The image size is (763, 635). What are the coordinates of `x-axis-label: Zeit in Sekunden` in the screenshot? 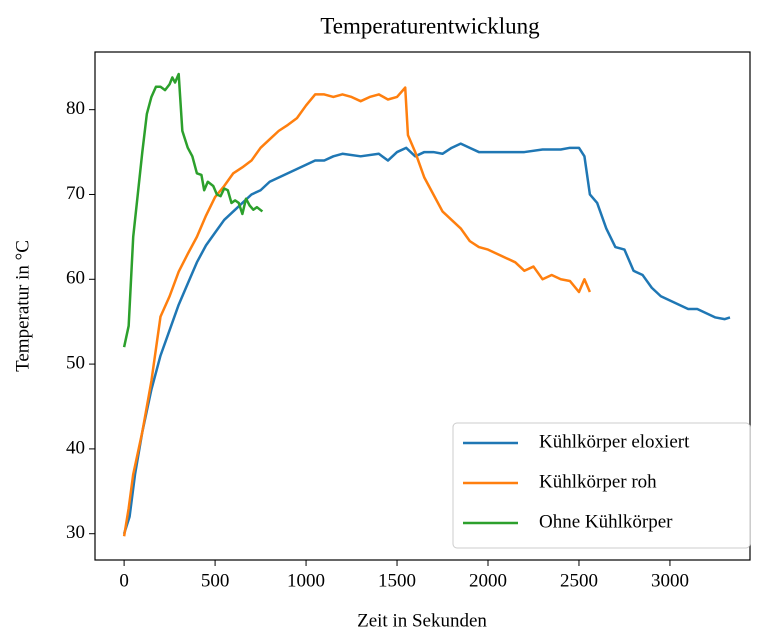 It's located at (422, 620).